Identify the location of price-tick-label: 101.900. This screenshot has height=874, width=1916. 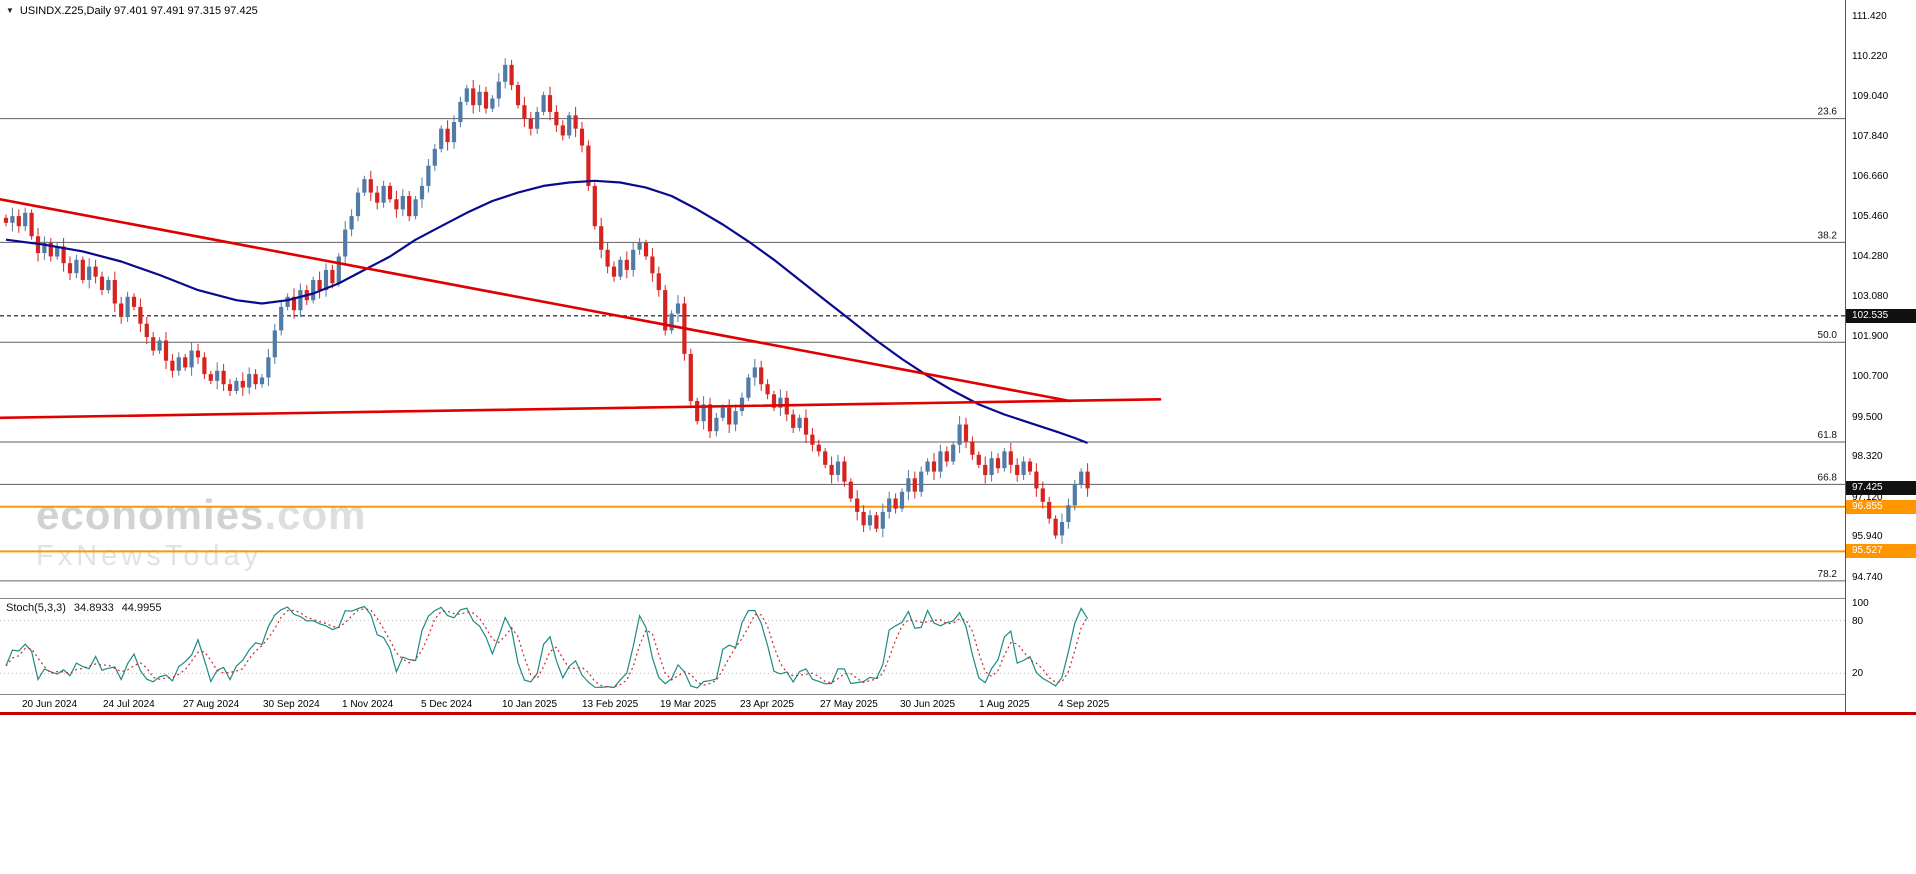
(1870, 336).